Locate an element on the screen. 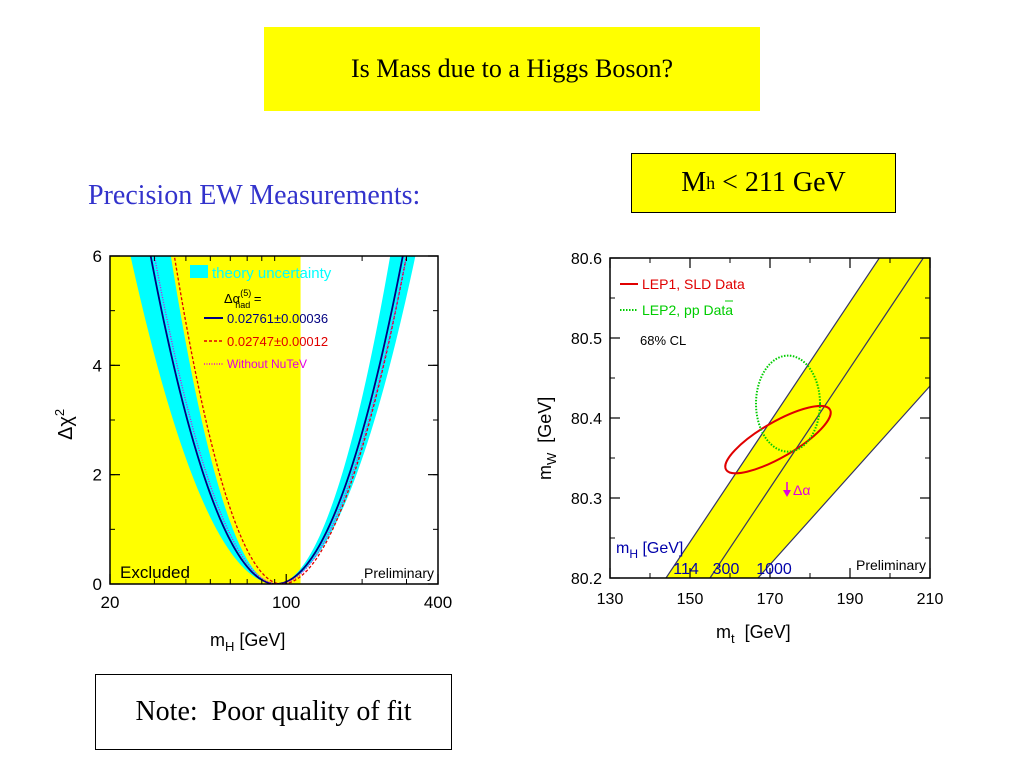 The width and height of the screenshot is (1024, 768). cl-ellipses is located at coordinates (778, 414).